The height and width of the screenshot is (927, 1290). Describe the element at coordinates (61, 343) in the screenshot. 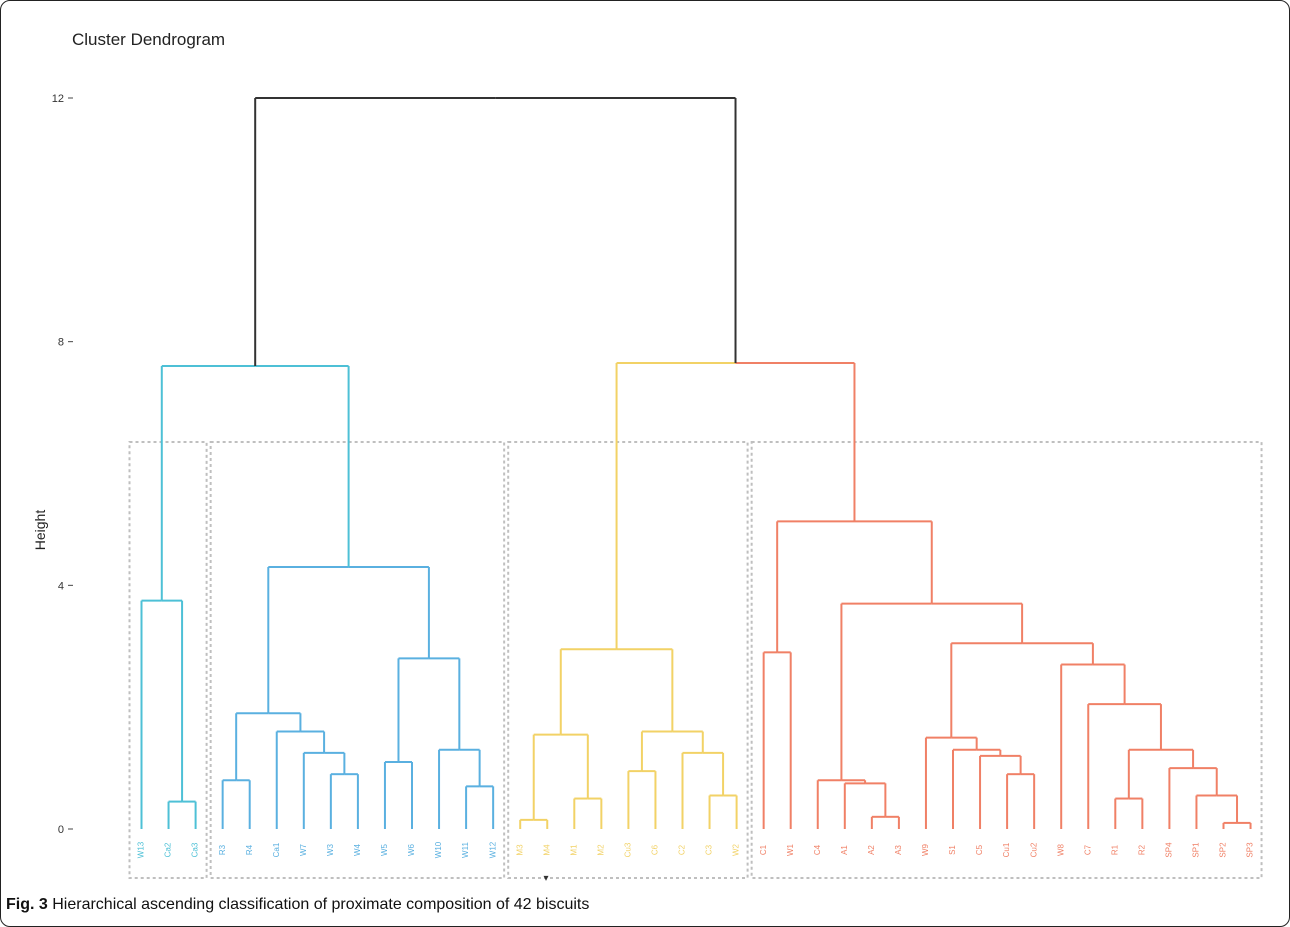

I see `y-tick-label: 8` at that location.